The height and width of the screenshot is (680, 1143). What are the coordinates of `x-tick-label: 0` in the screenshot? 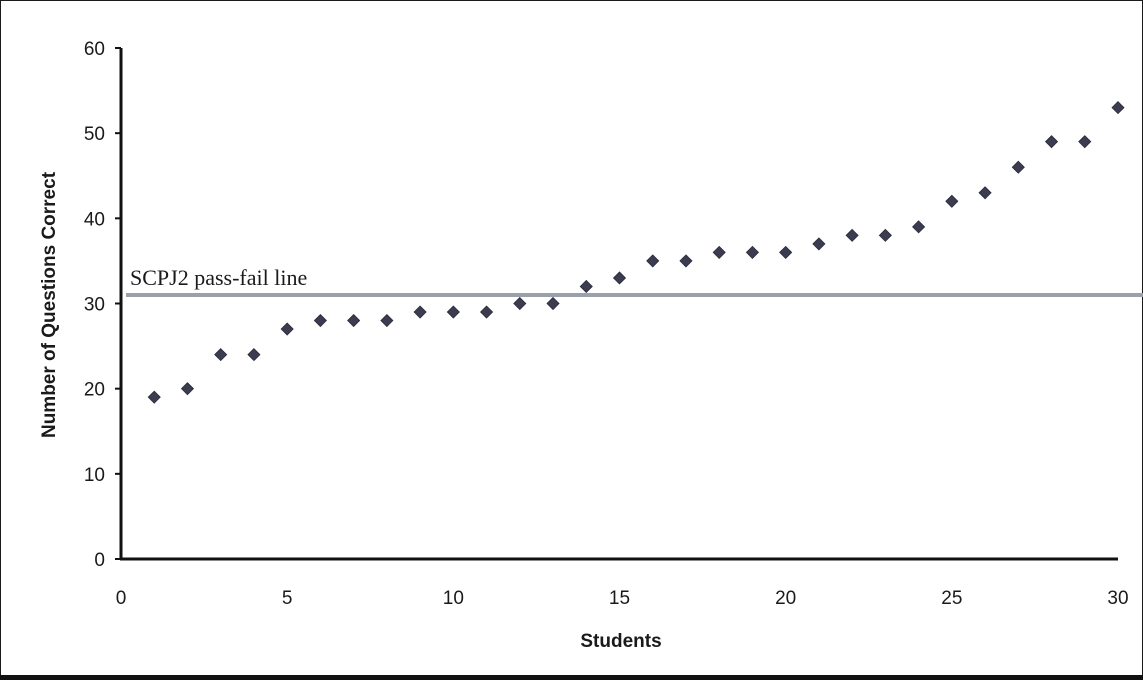 It's located at (121, 598).